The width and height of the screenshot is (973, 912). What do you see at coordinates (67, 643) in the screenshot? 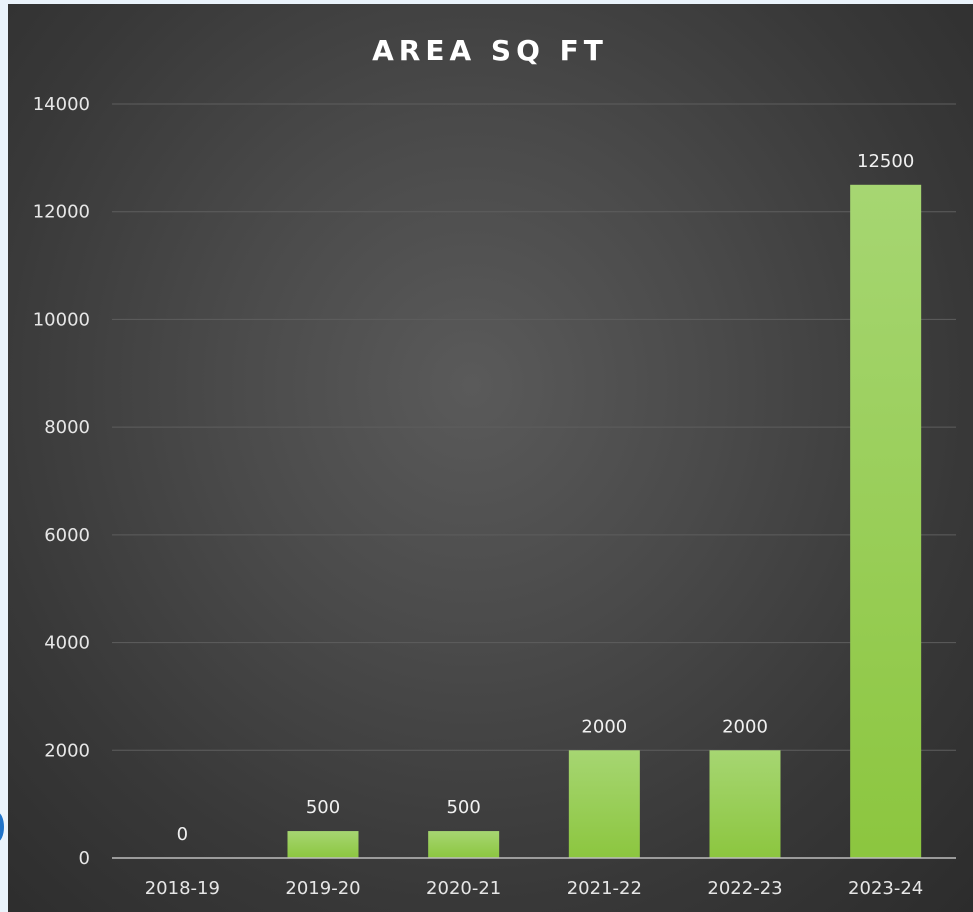
I see `y-tick-label: 4000` at bounding box center [67, 643].